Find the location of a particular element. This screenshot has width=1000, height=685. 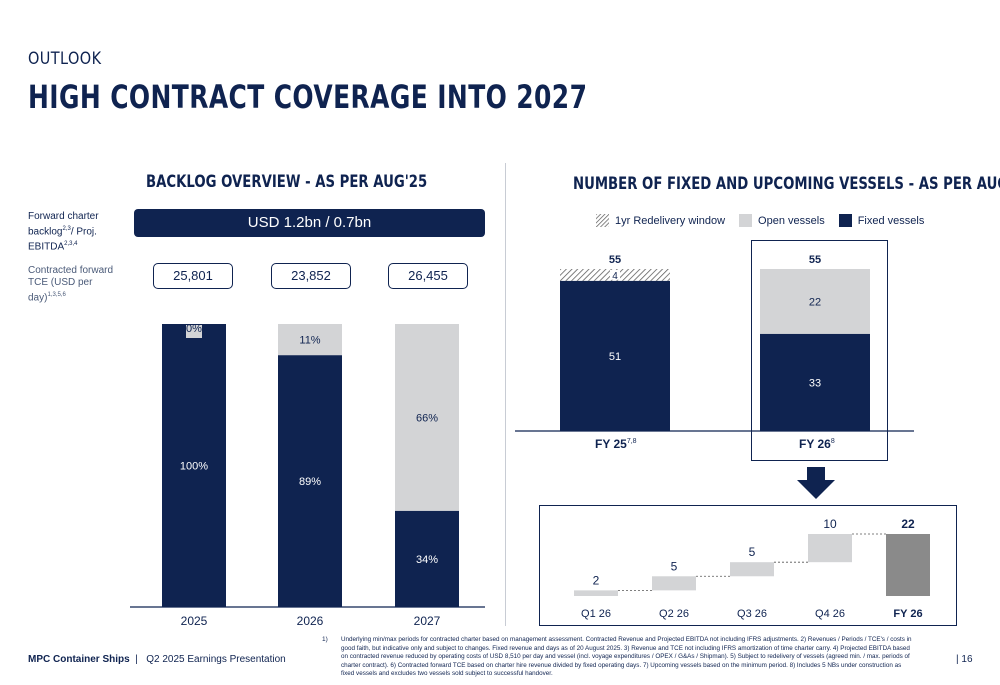

waterfall-box is located at coordinates (748, 565).